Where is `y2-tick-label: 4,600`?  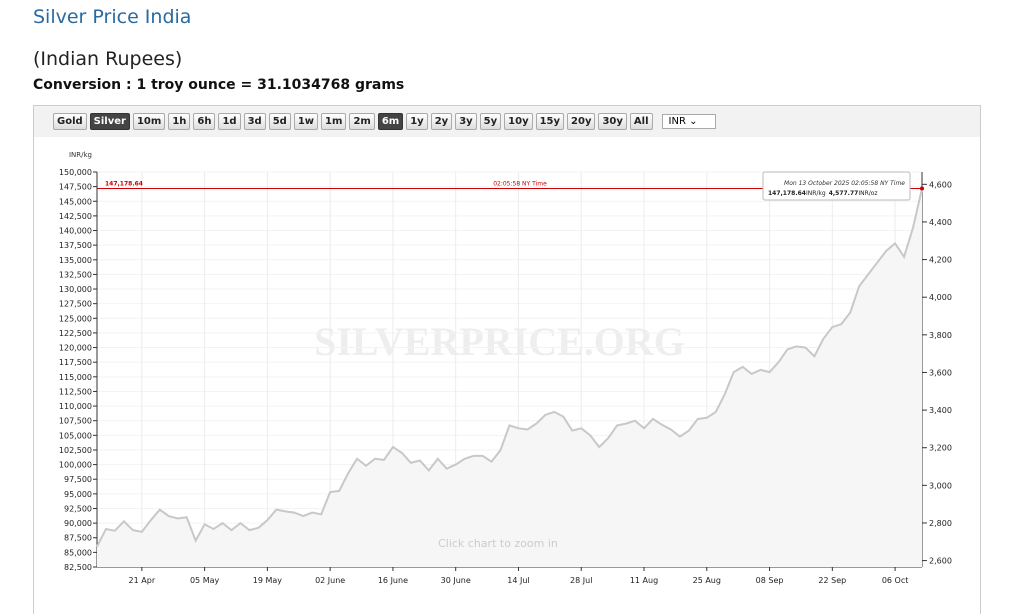
y2-tick-label: 4,600 is located at coordinates (940, 184).